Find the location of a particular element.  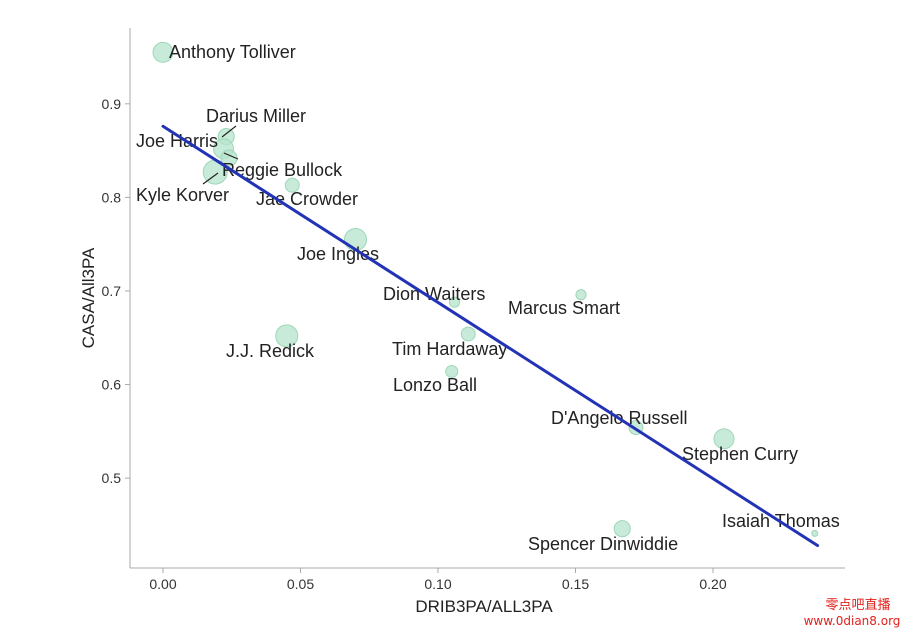

point-label: Tim Hardaway is located at coordinates (449, 349).